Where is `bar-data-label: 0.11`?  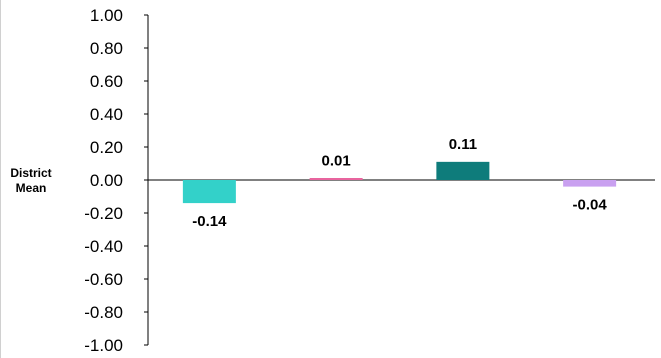
bar-data-label: 0.11 is located at coordinates (463, 144).